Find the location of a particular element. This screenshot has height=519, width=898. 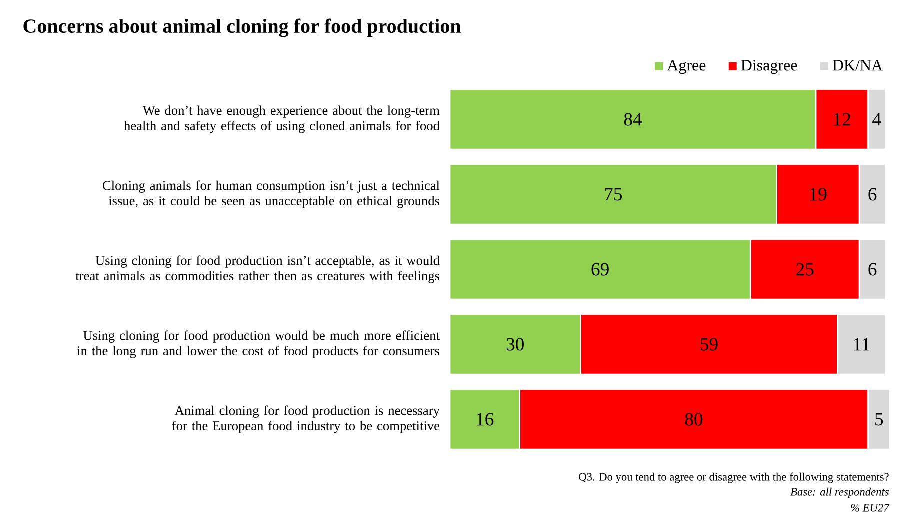

y-tick-label: We don’t have enough experience about the long-term health and safety effects of using cloned animals for food is located at coordinates (282, 120).